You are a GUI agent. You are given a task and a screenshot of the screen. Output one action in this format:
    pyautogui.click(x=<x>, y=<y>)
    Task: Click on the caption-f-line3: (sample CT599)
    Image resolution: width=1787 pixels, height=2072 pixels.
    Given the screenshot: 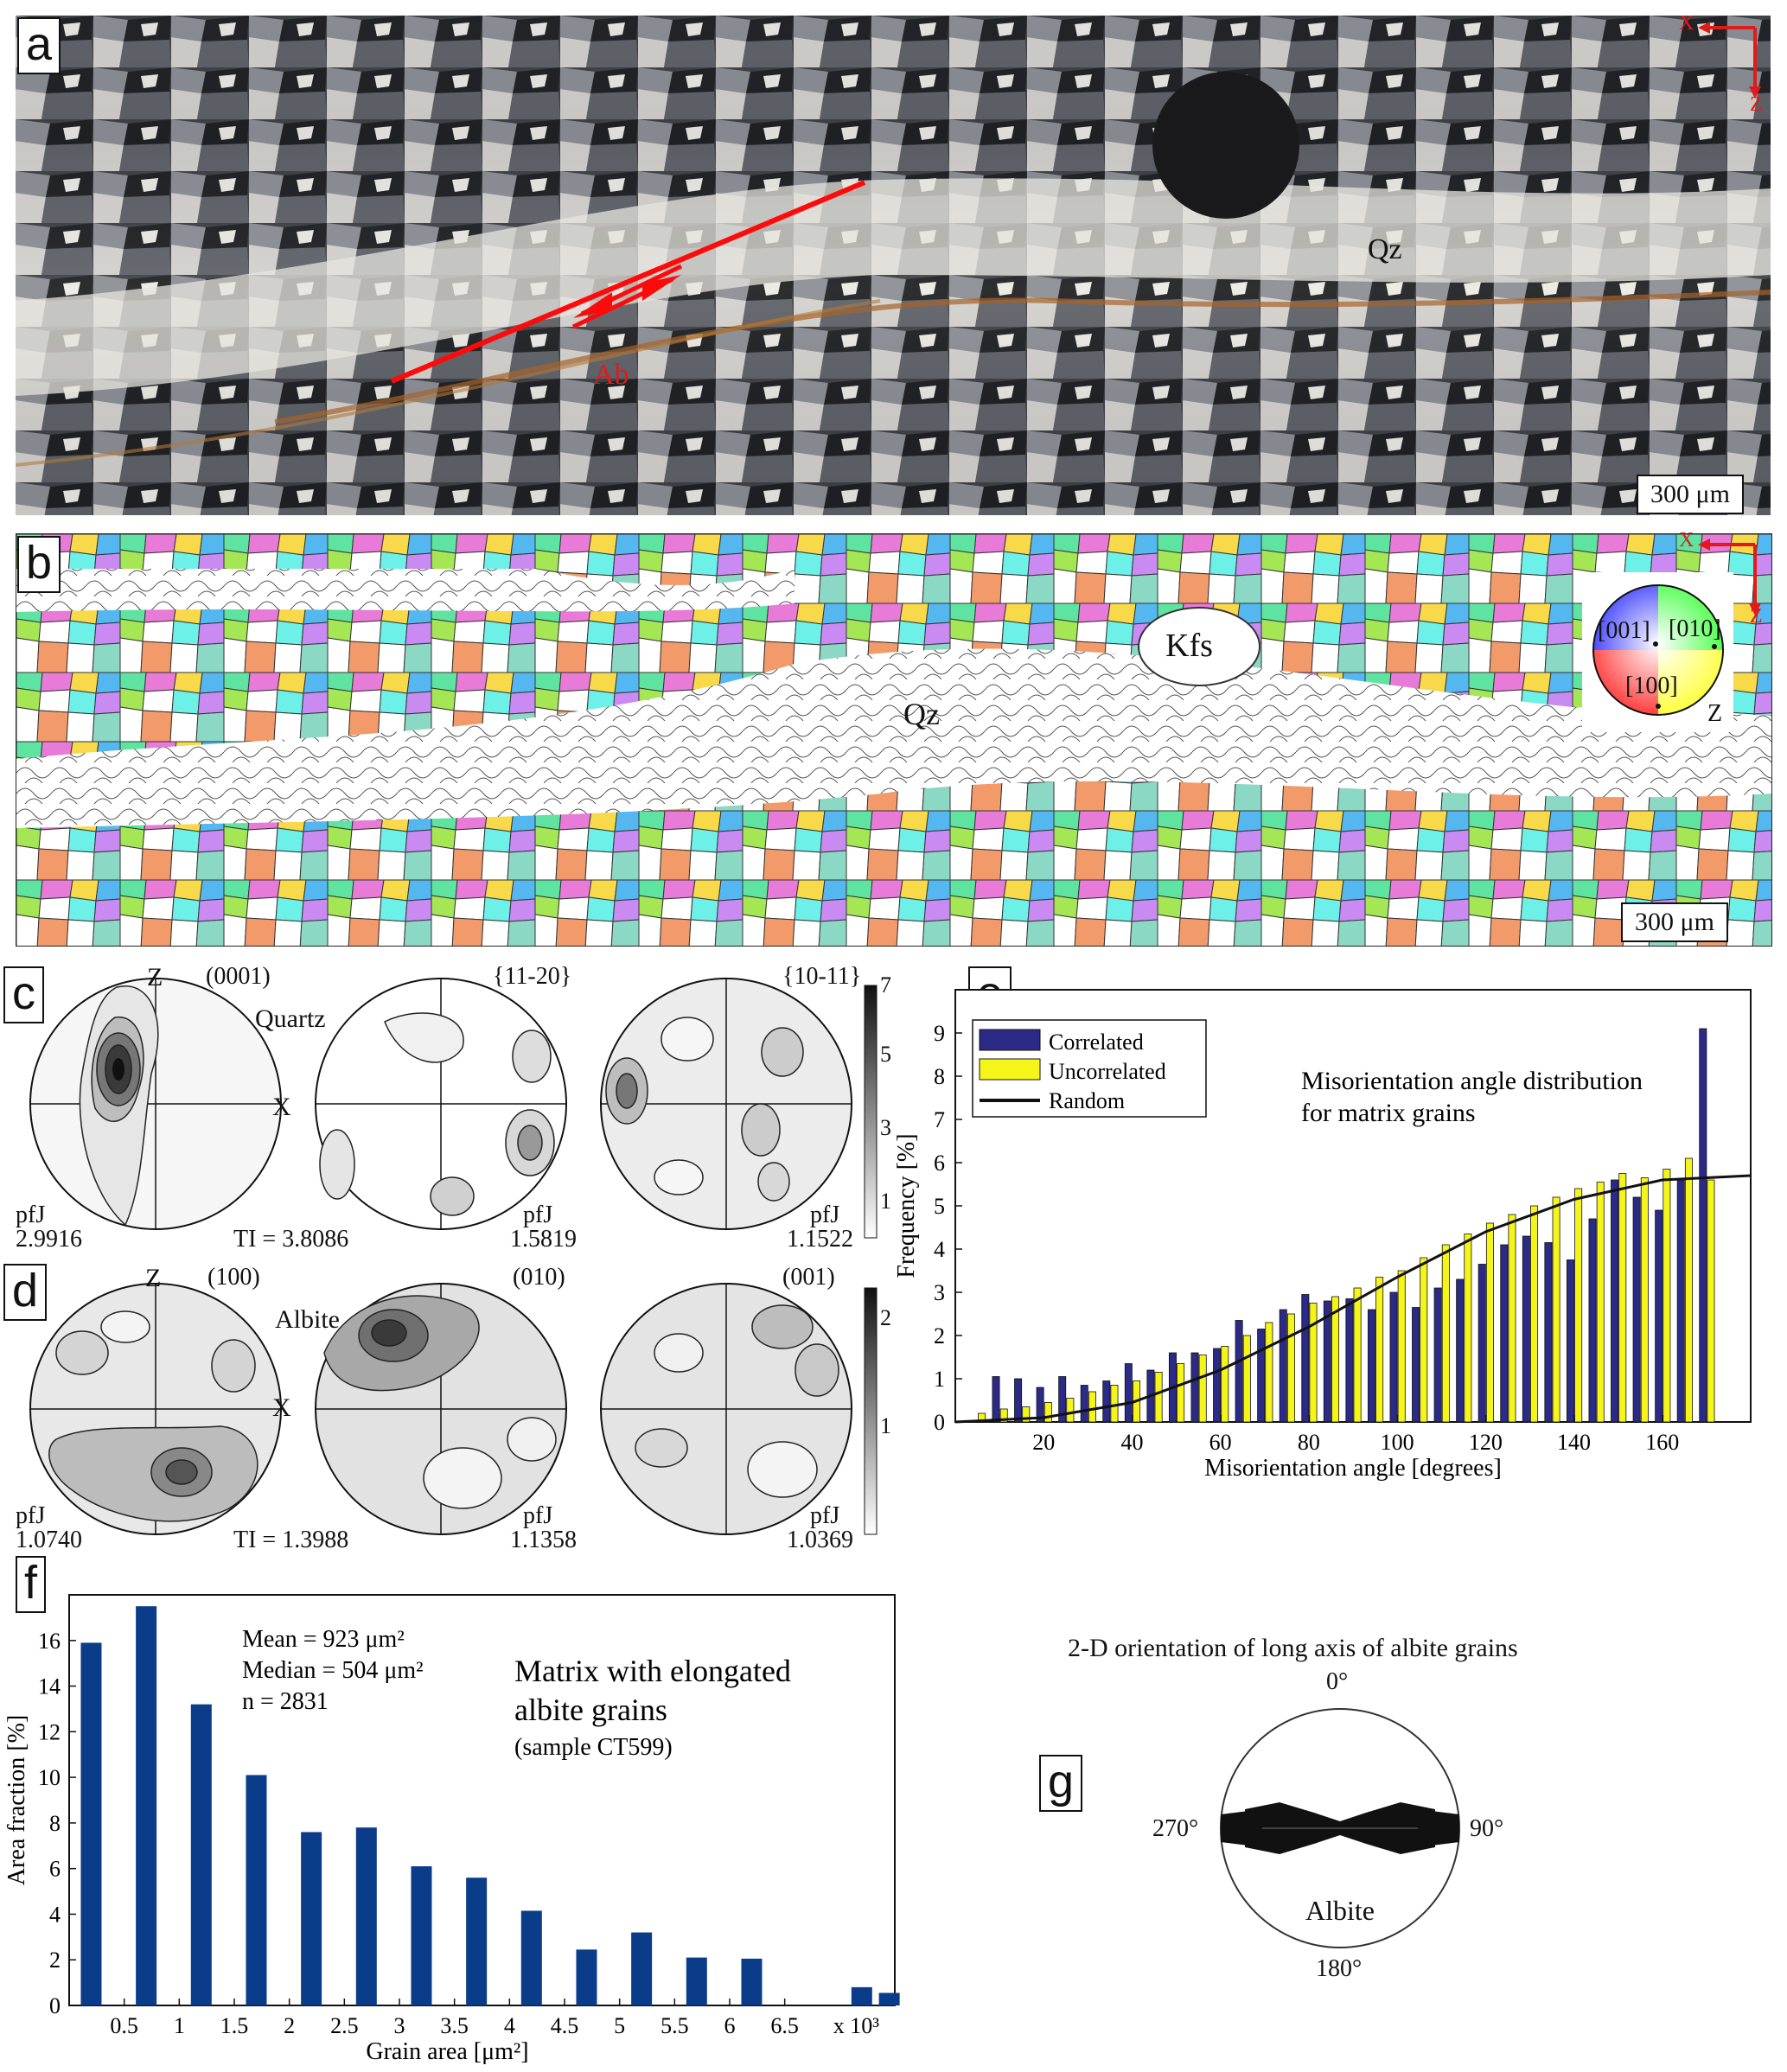 What is the action you would take?
    pyautogui.click(x=593, y=1748)
    